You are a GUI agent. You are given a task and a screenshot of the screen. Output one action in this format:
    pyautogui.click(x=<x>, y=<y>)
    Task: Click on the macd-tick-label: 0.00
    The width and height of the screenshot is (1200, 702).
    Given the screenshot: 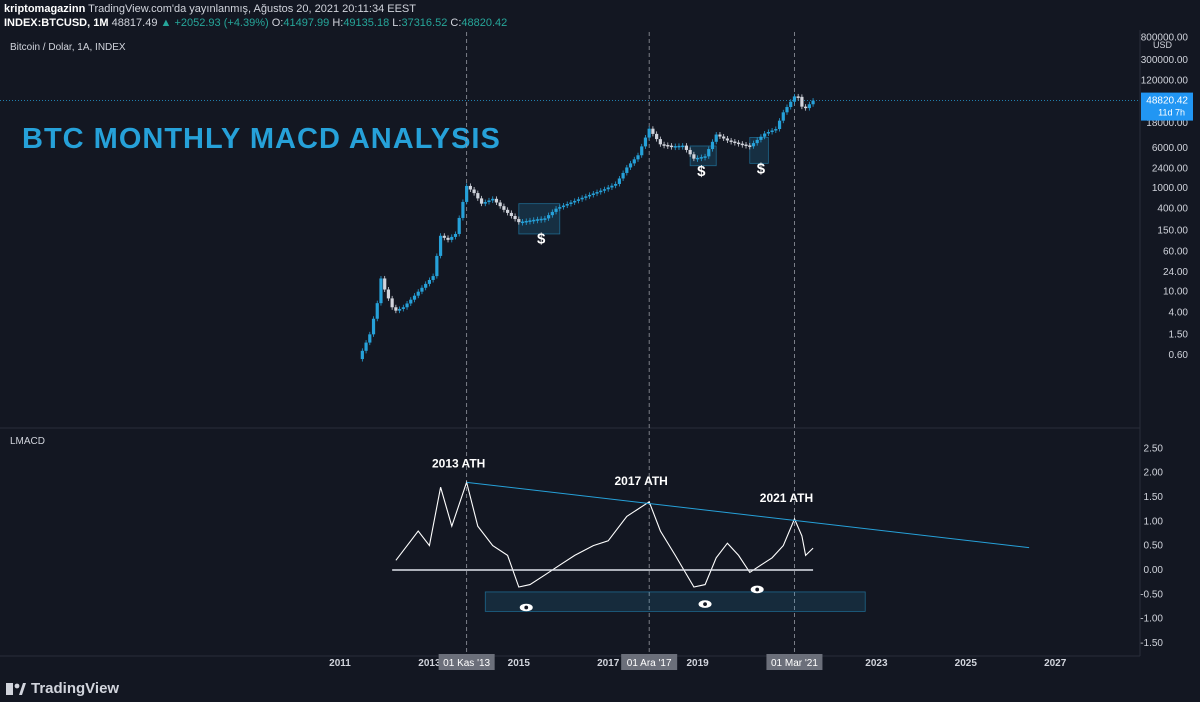 What is the action you would take?
    pyautogui.click(x=1154, y=570)
    